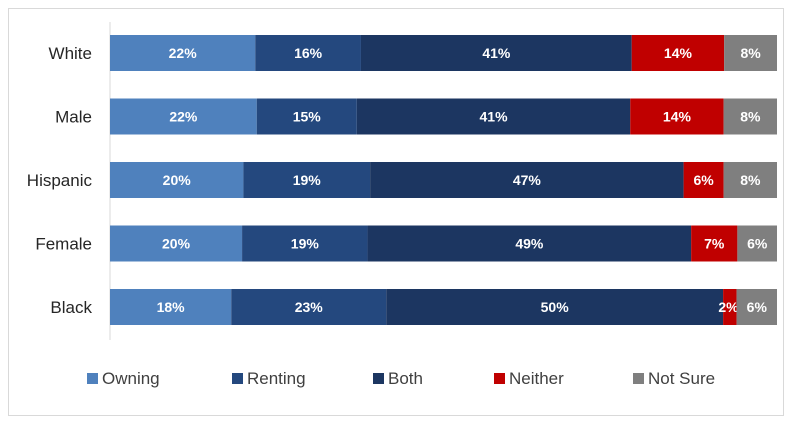  I want to click on bar-segment-female-both, so click(529, 243).